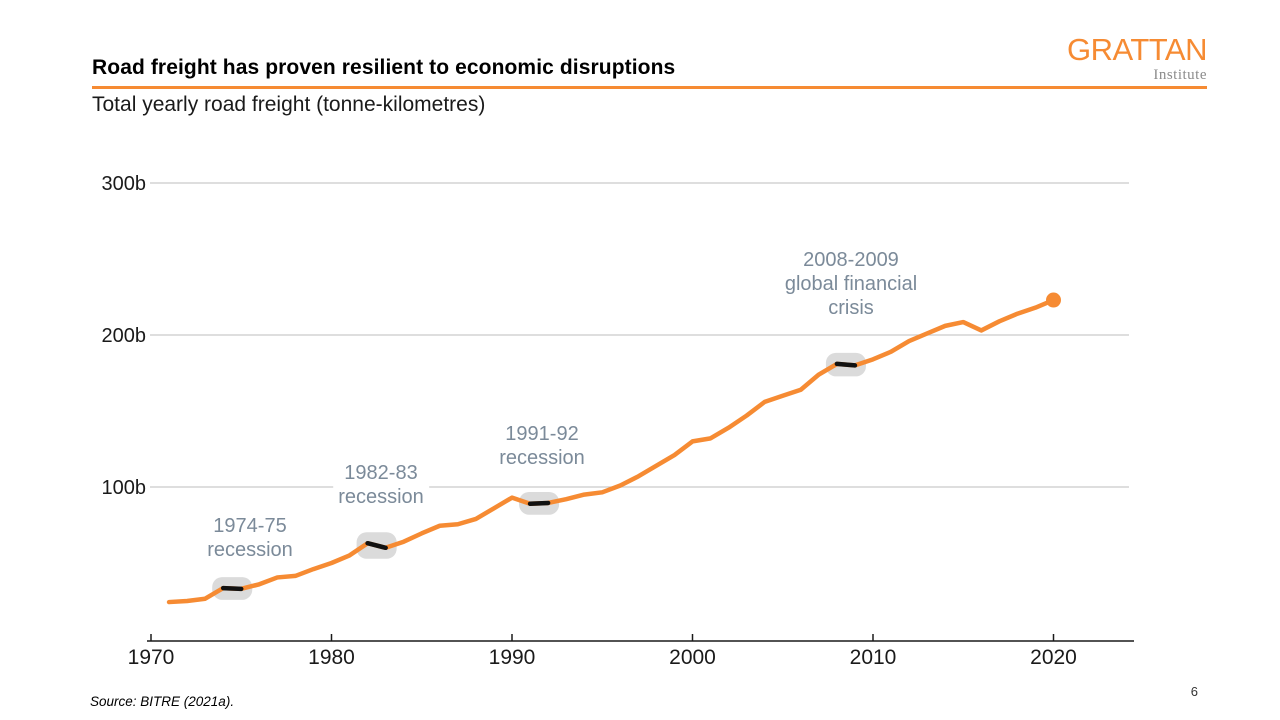 The image size is (1280, 720). Describe the element at coordinates (124, 336) in the screenshot. I see `y-axis-tick-label: 200b` at that location.